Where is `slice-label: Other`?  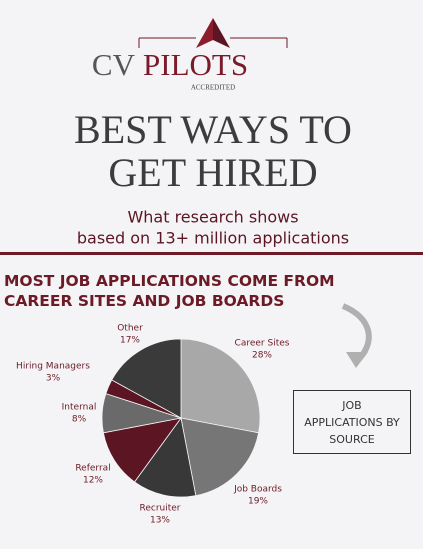 slice-label: Other is located at coordinates (130, 329).